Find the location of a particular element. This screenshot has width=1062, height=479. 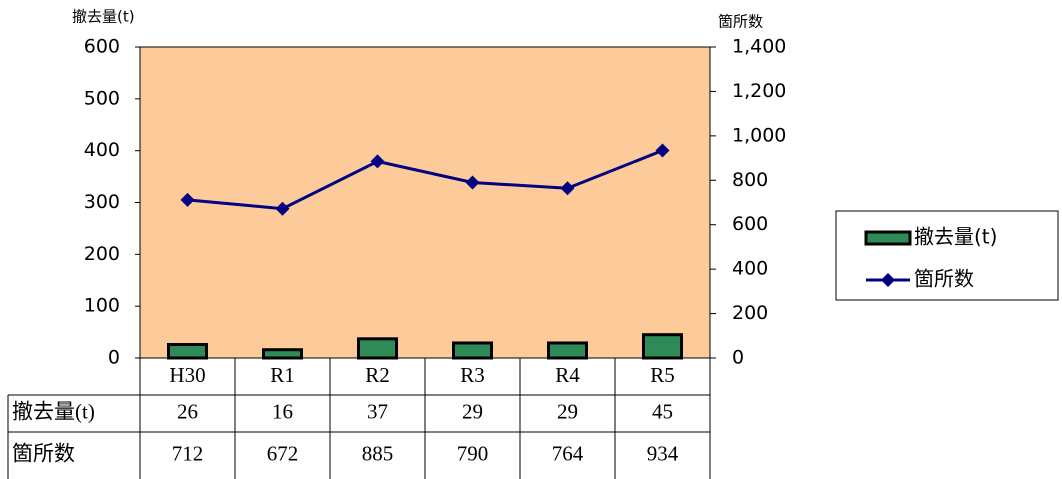

y-tick-label: 200 is located at coordinates (102, 254).